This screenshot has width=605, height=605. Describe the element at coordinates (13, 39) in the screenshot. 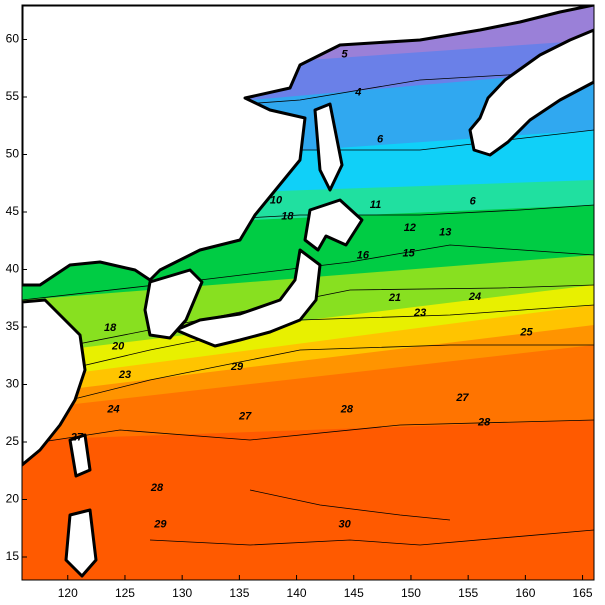

I see `y-tick-label: 60` at that location.